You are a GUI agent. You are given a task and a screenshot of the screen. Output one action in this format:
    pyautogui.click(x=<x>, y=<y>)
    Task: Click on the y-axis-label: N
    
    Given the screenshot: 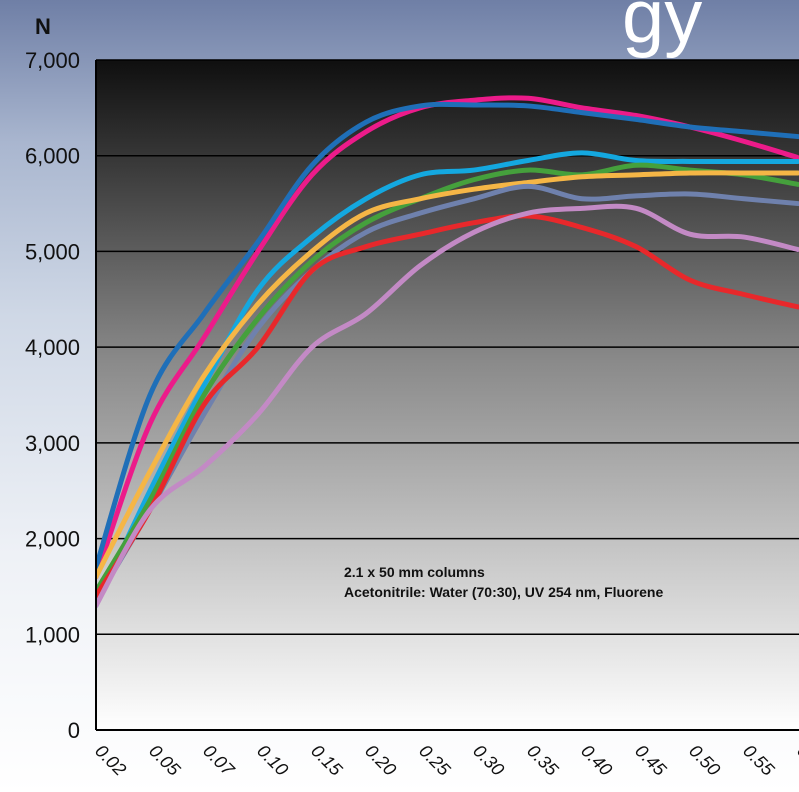 What is the action you would take?
    pyautogui.click(x=43, y=26)
    